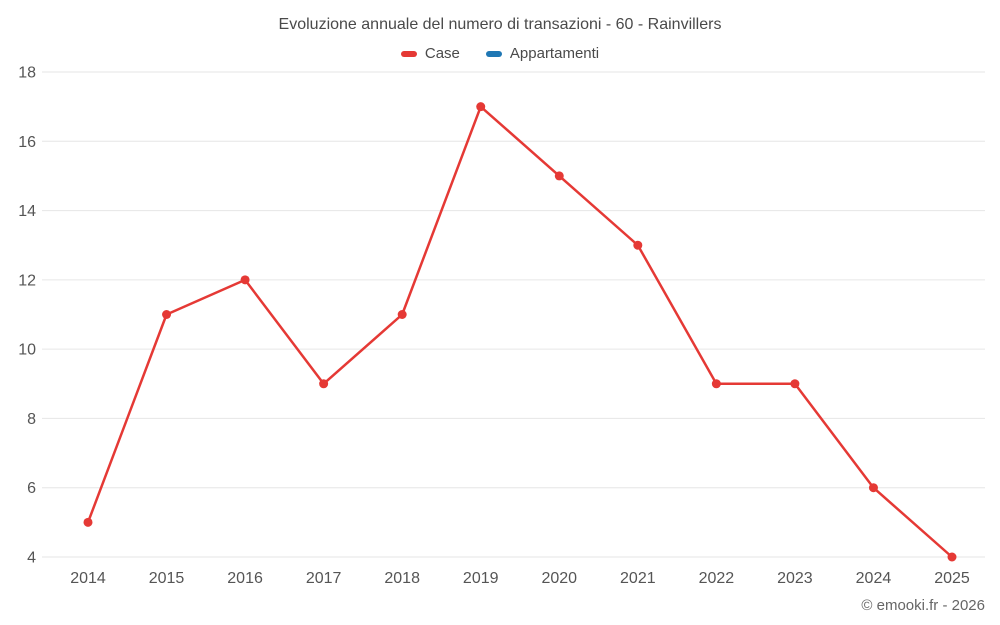  I want to click on data-point-case-2023, so click(795, 384).